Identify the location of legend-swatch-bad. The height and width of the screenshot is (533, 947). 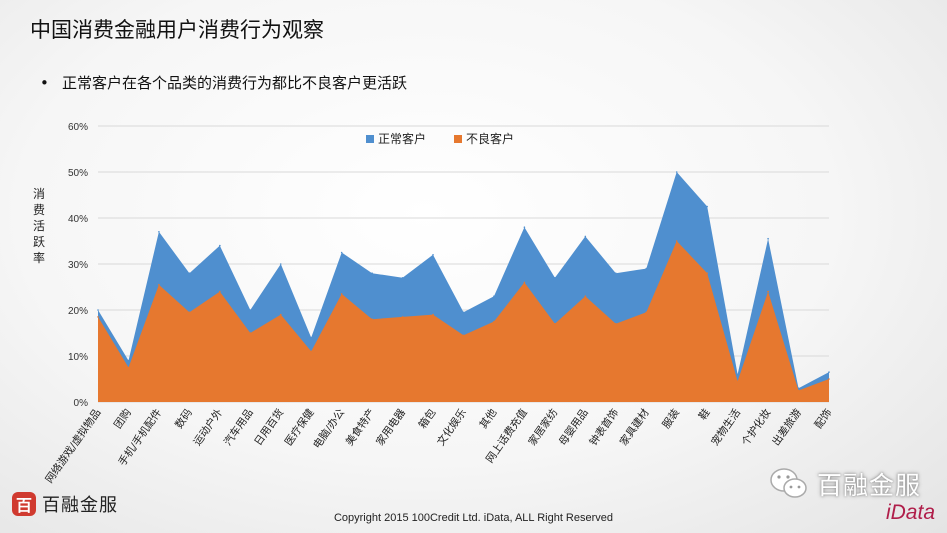
(458, 139).